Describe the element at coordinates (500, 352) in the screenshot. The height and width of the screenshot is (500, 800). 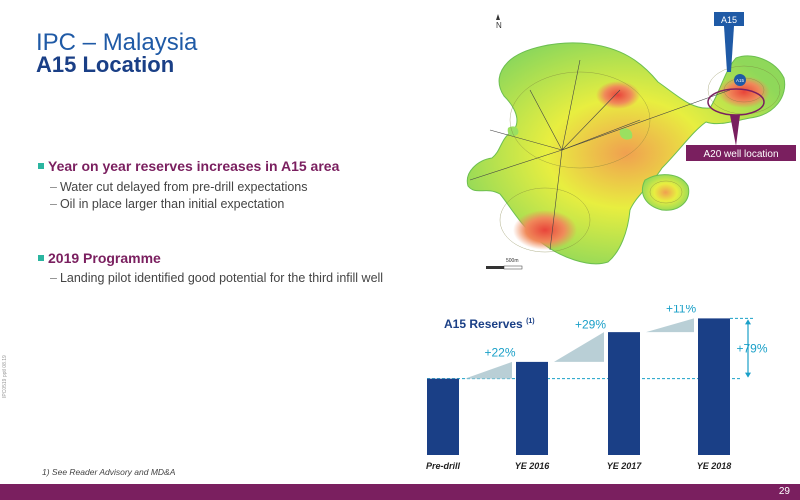
I see `step-label: +22%` at that location.